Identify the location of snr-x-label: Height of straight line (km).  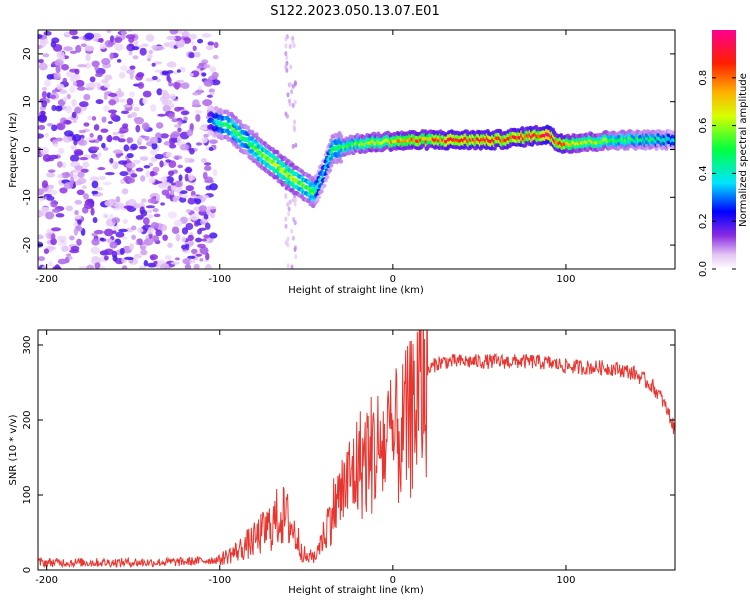
(356, 590).